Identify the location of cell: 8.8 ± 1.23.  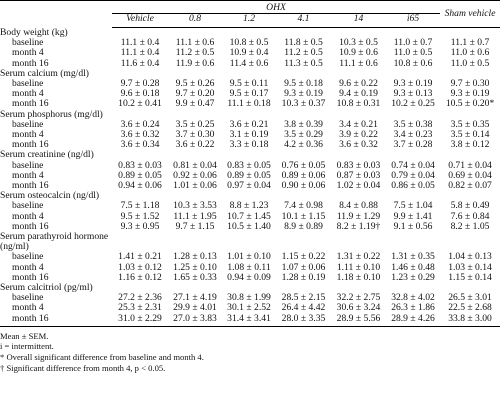
(249, 206).